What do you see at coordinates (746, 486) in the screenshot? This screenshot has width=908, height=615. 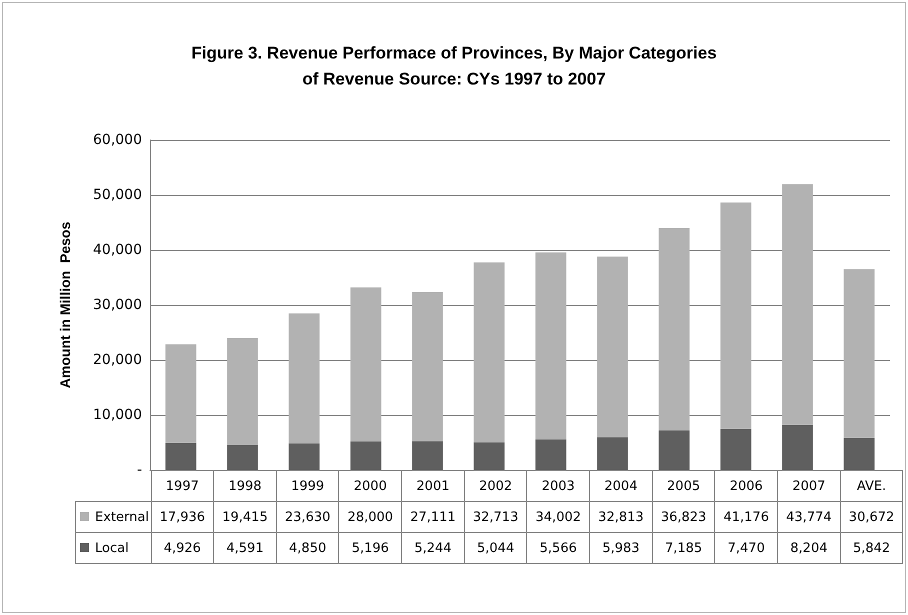 I see `x-tick-label: 2006` at bounding box center [746, 486].